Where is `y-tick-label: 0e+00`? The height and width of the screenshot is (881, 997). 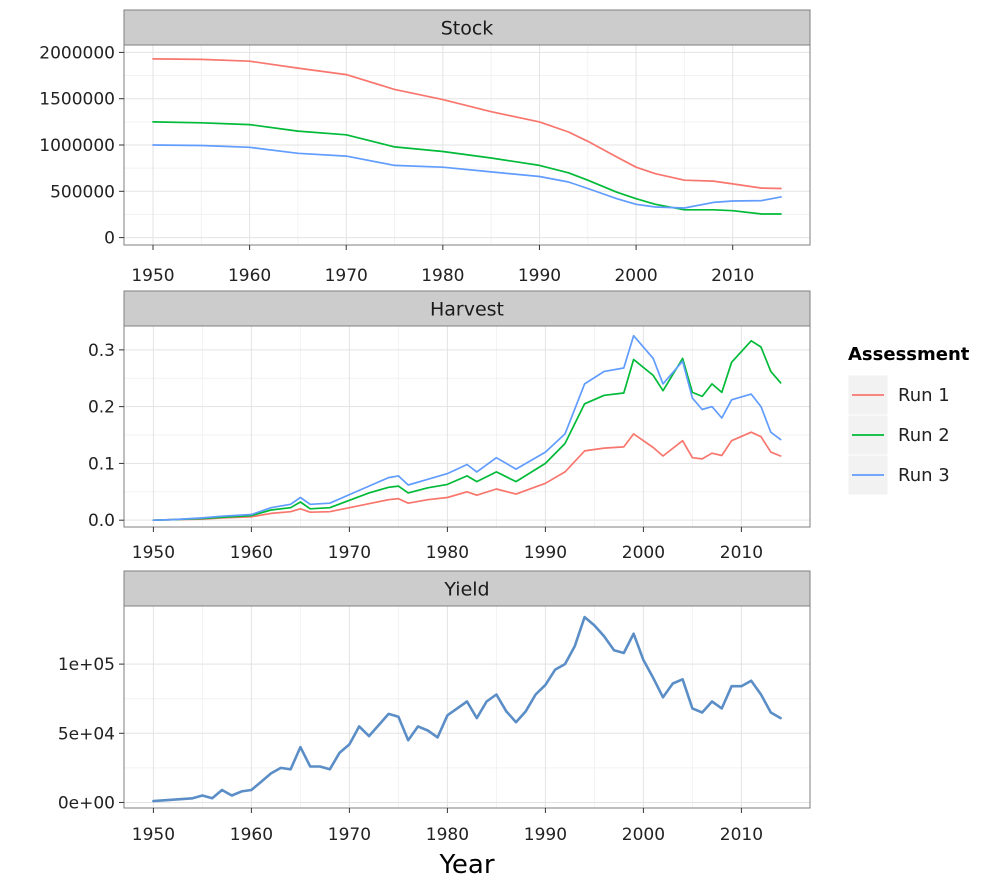
y-tick-label: 0e+00 is located at coordinates (86, 803).